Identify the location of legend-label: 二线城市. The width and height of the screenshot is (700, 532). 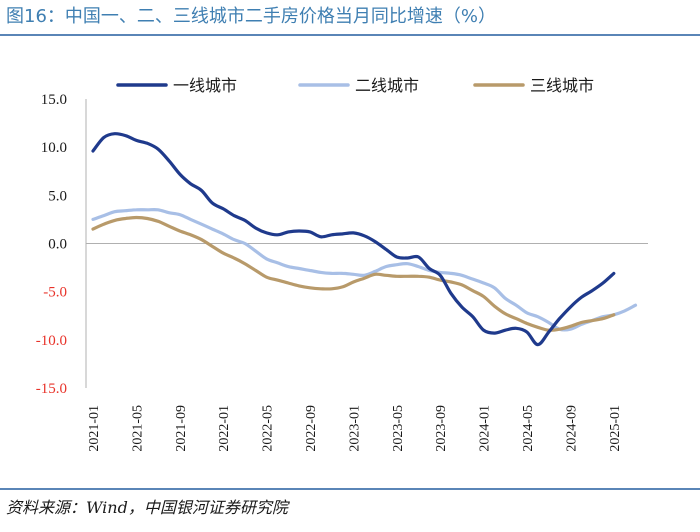
(387, 85).